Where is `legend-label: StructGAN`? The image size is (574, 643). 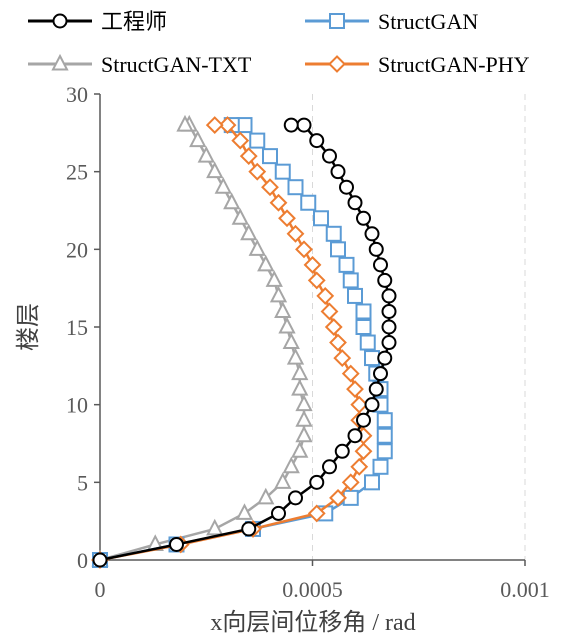
legend-label: StructGAN is located at coordinates (428, 21).